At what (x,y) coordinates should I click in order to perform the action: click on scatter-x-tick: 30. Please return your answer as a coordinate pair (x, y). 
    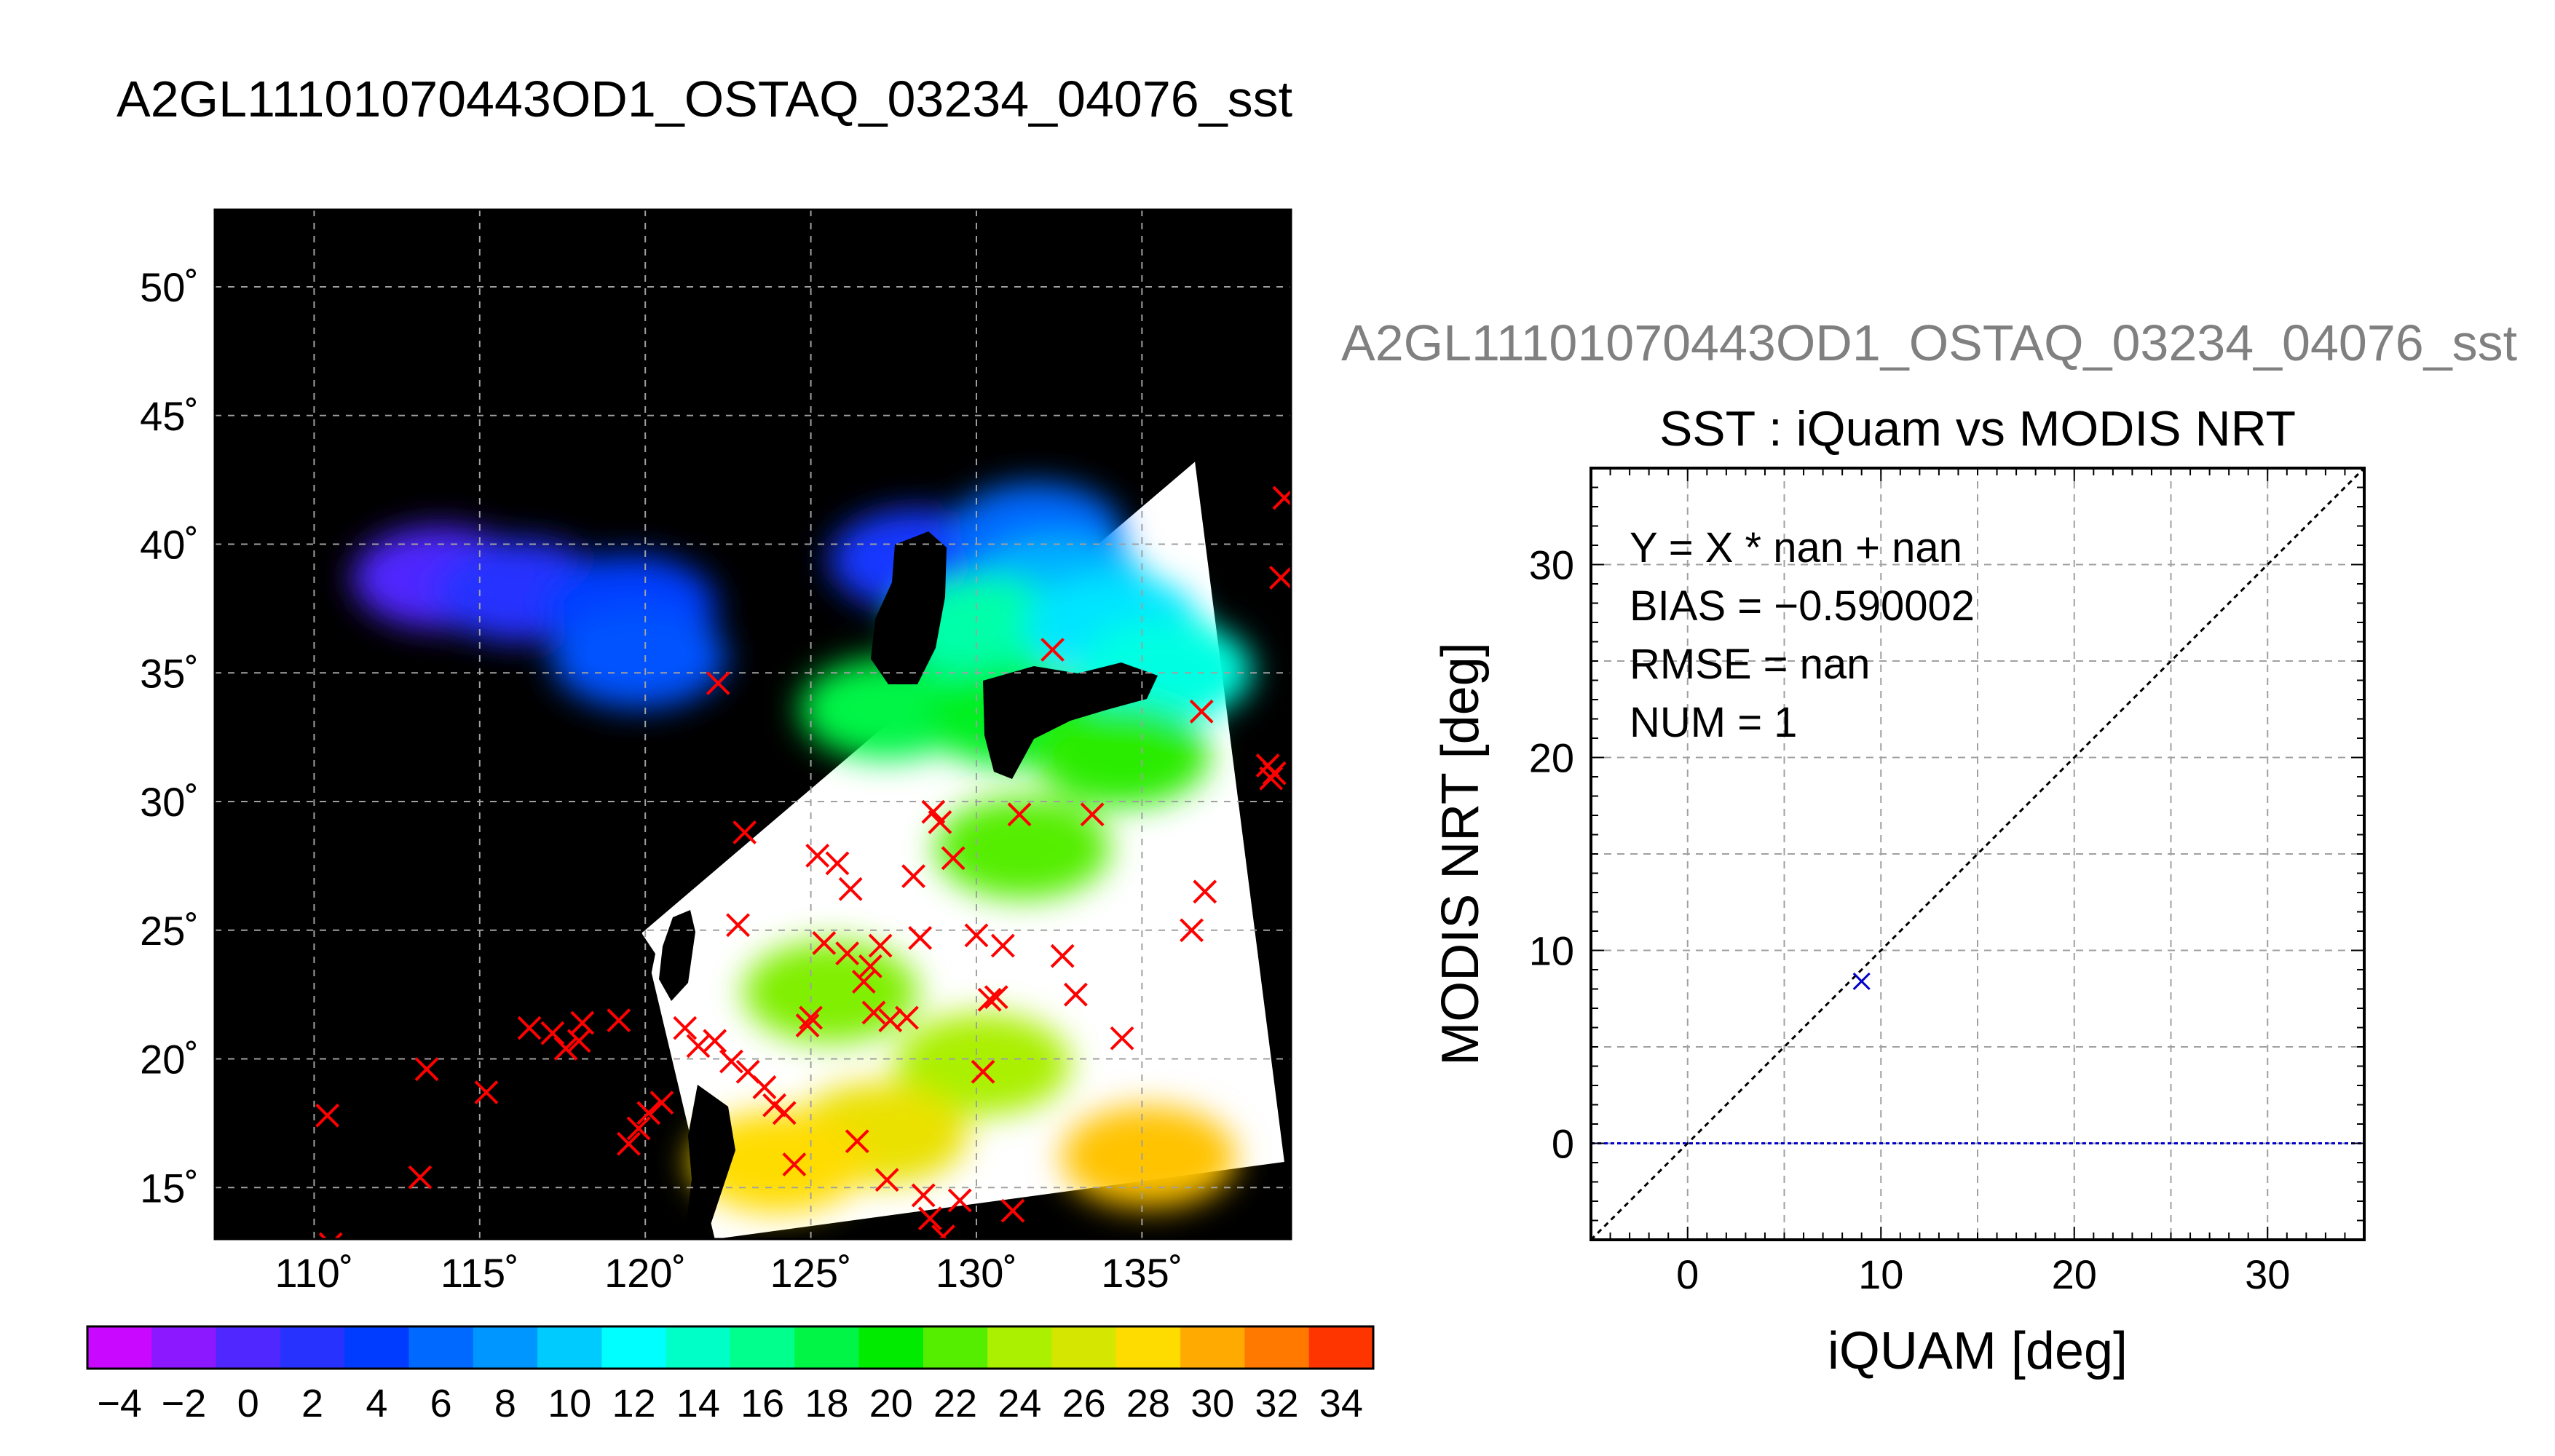
    Looking at the image, I should click on (2267, 1274).